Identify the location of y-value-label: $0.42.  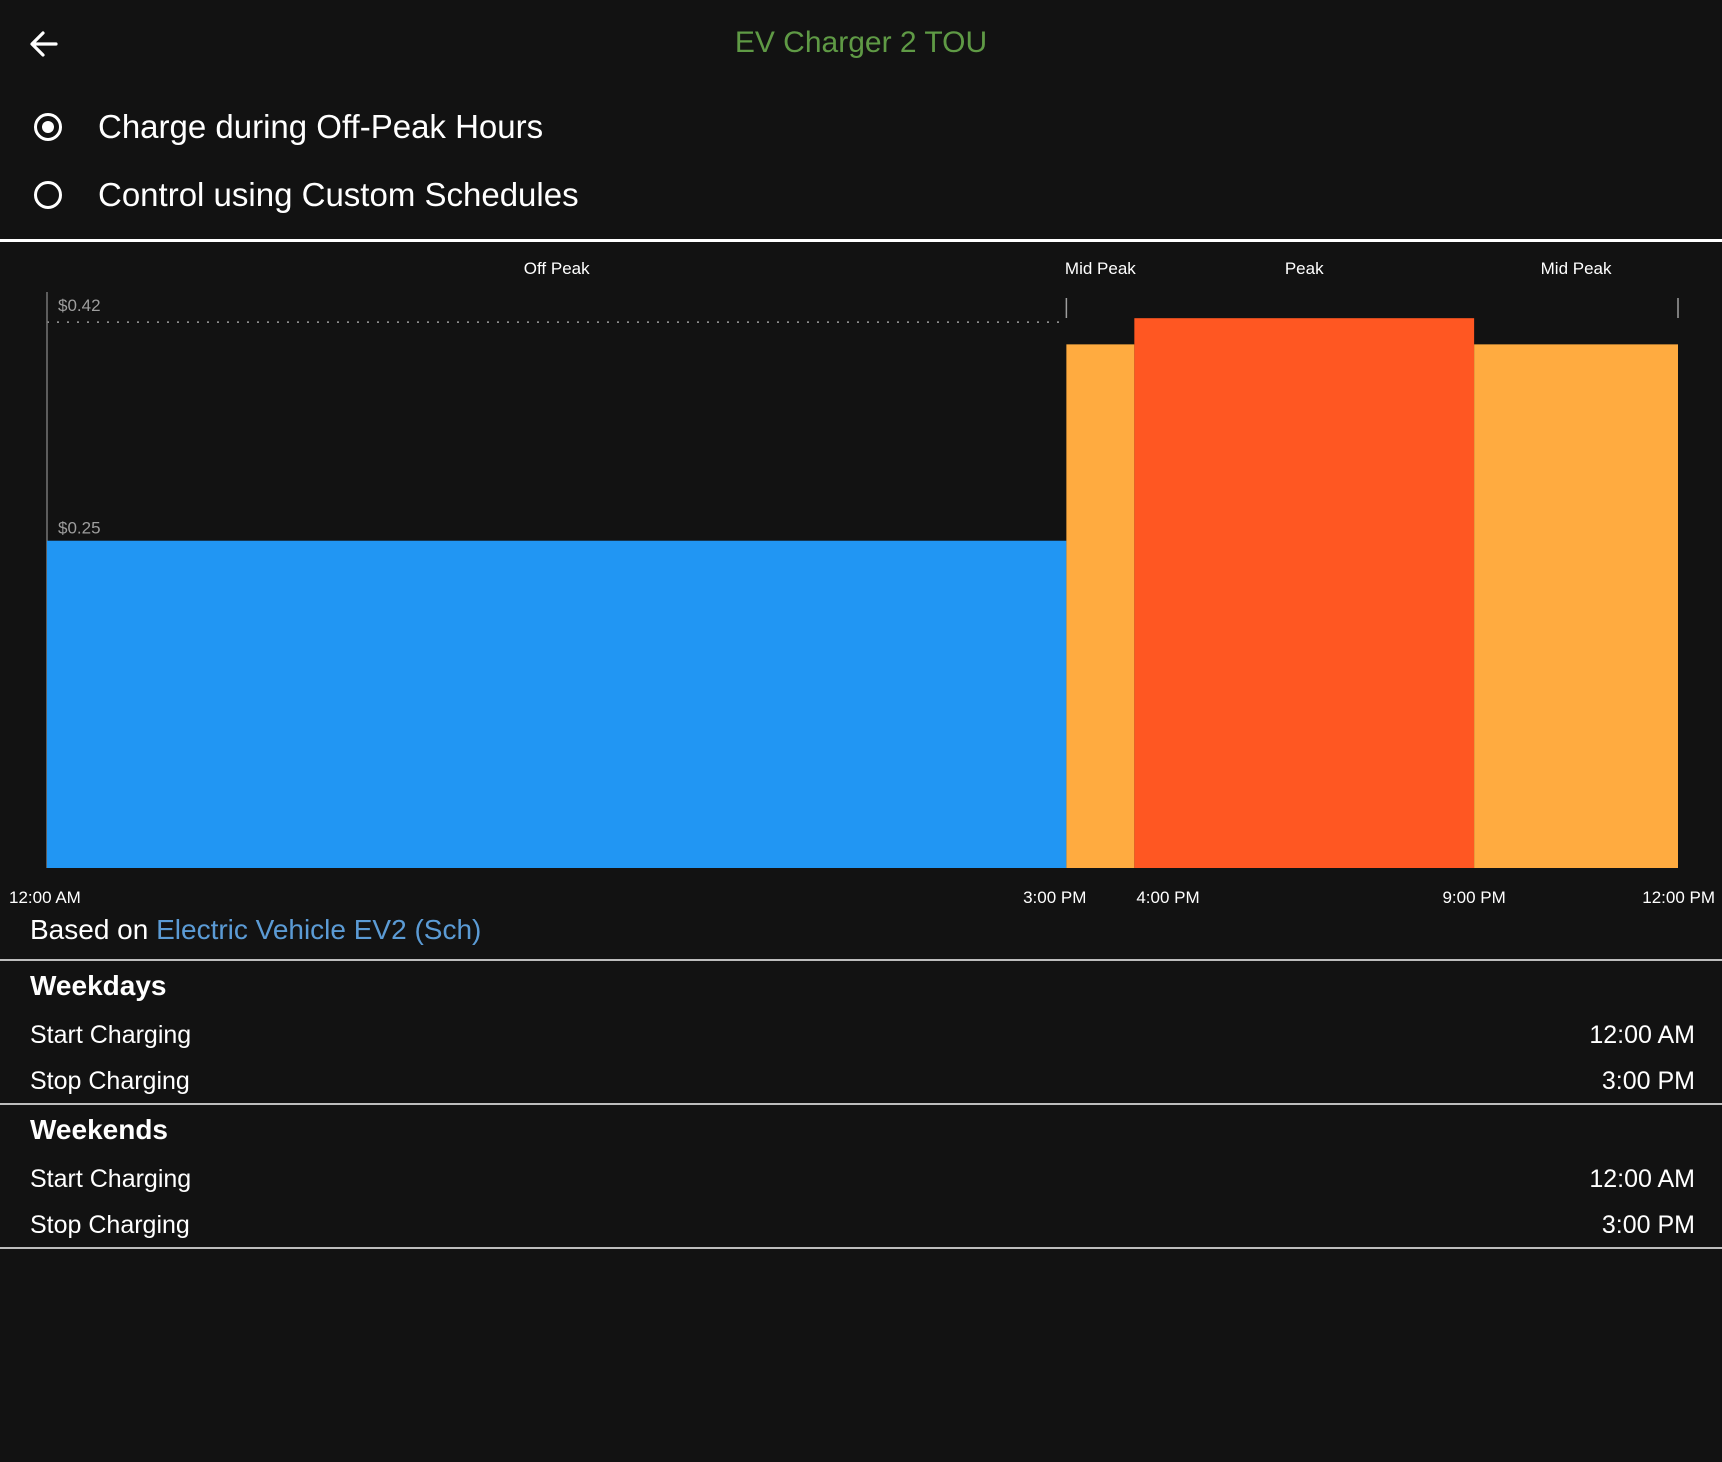
(79, 305).